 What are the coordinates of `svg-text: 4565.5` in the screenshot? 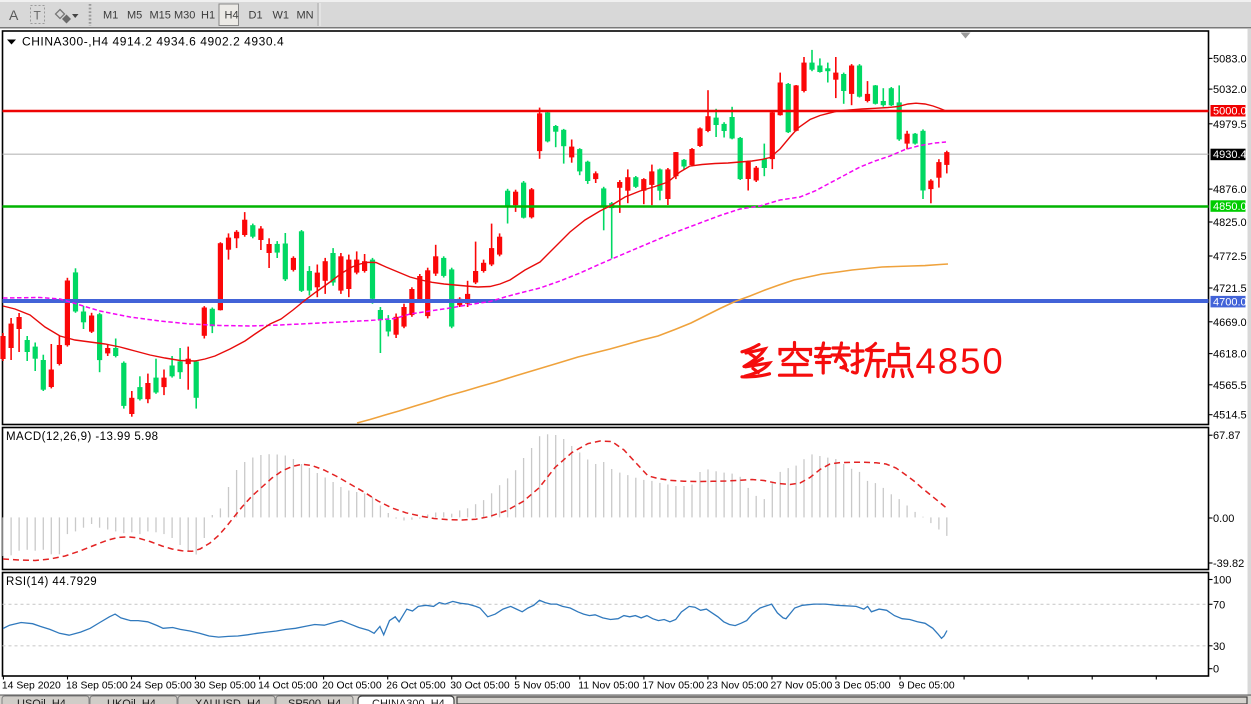 It's located at (1230, 386).